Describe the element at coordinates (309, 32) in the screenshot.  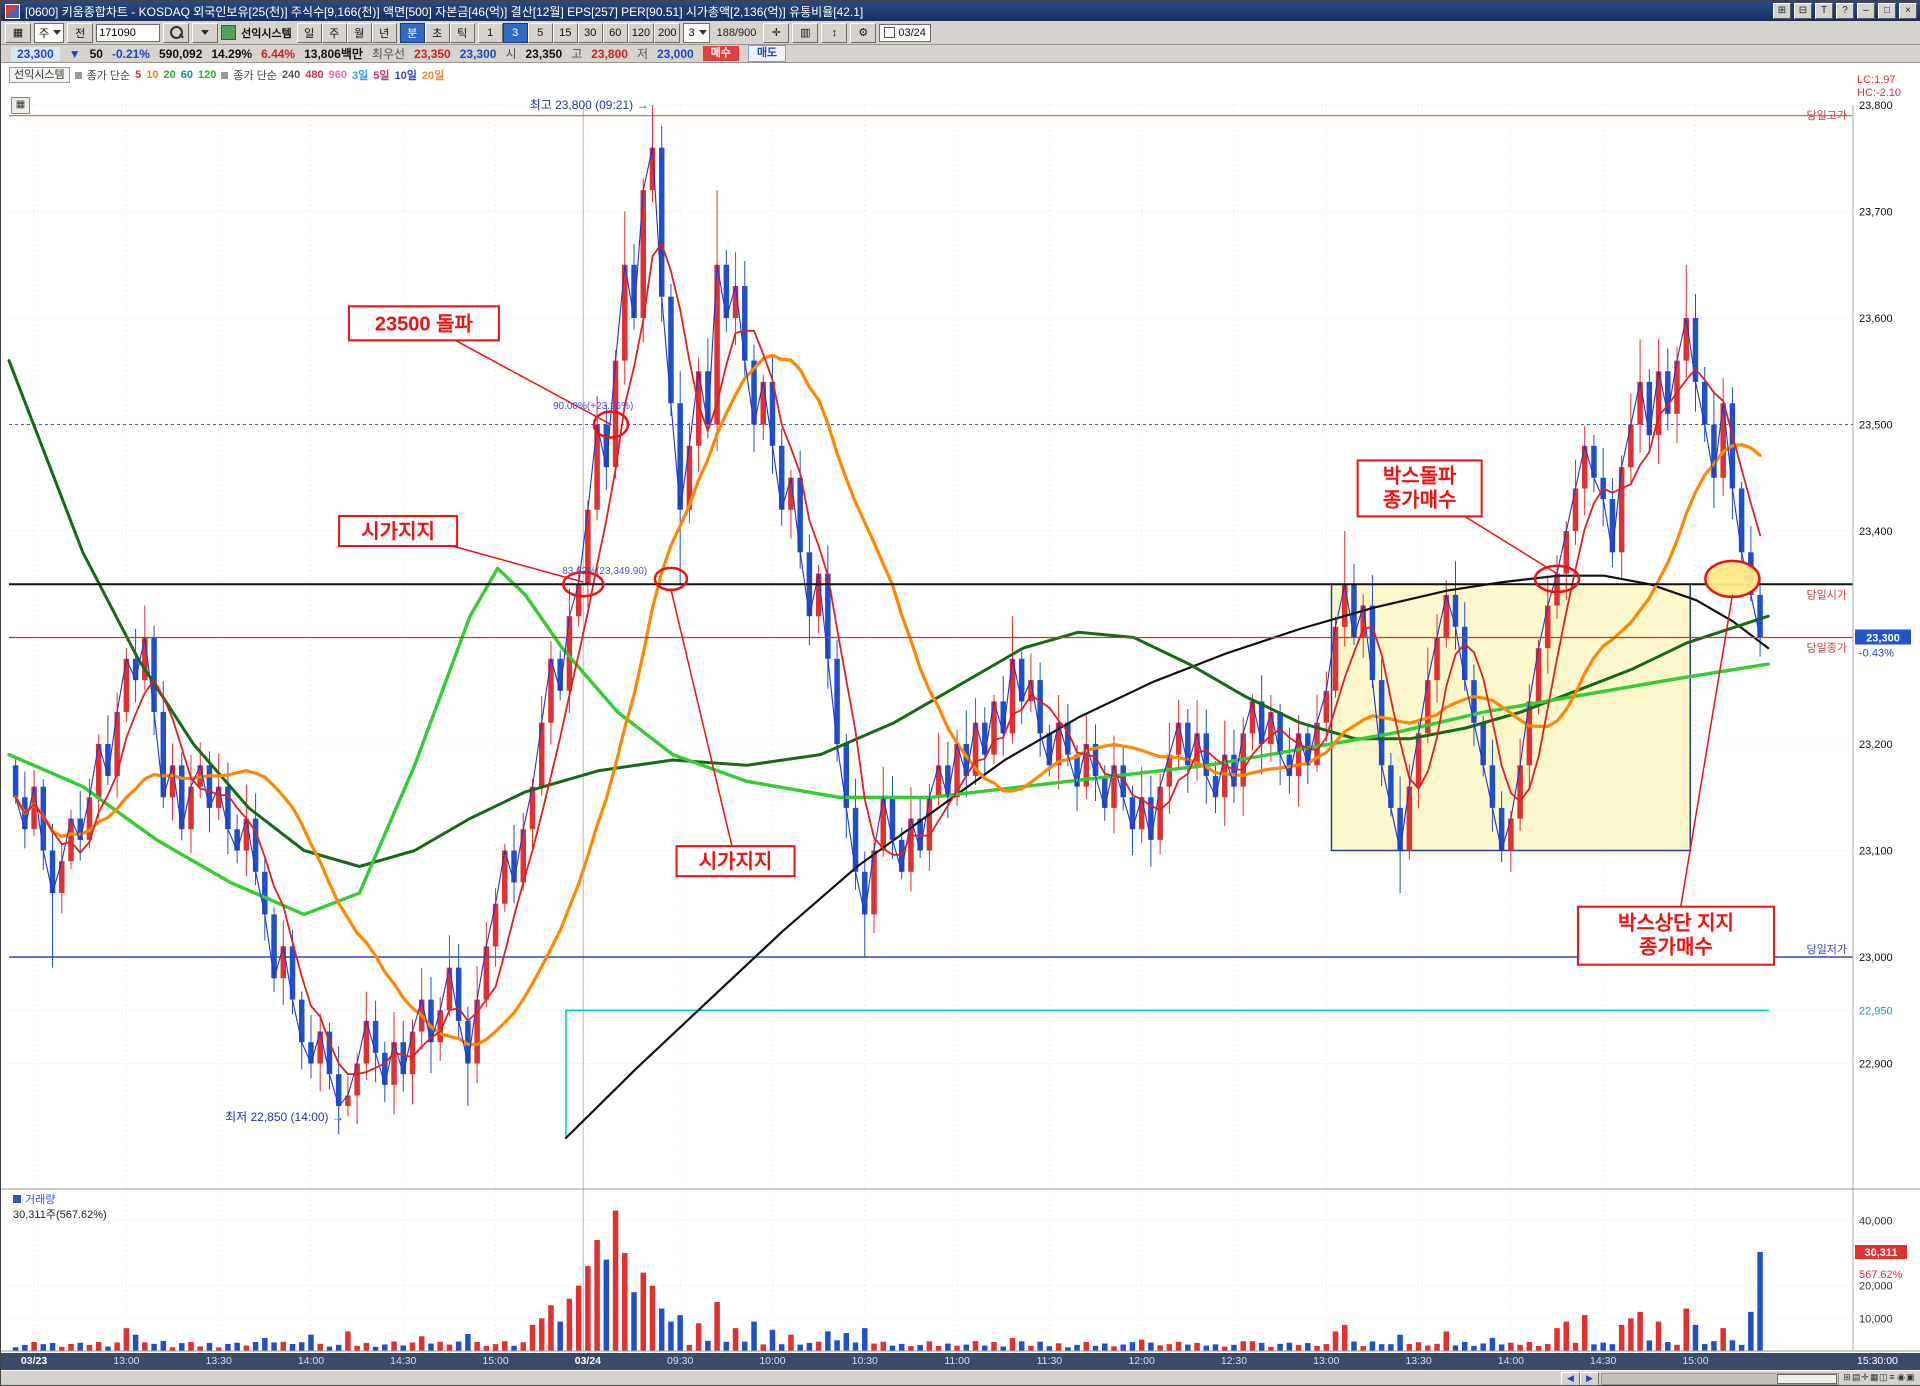
I see `period-day-button: 일` at that location.